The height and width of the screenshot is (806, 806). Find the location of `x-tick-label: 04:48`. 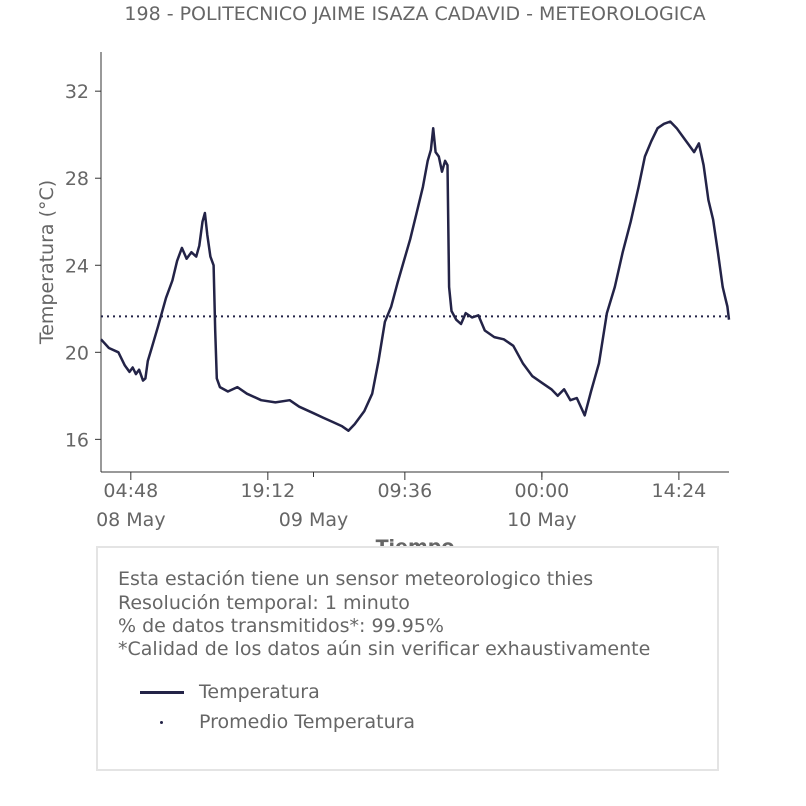

x-tick-label: 04:48 is located at coordinates (130, 491).